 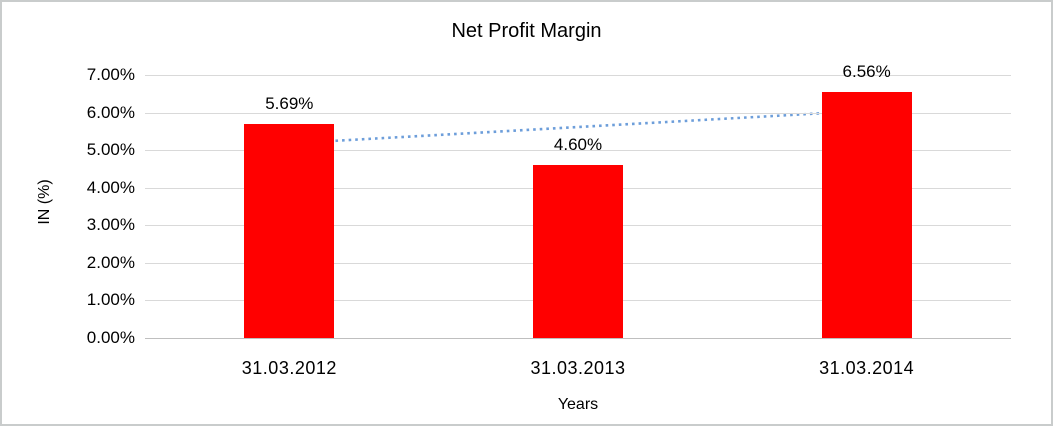 I want to click on y-tick-label: 6.00%, so click(x=110, y=112).